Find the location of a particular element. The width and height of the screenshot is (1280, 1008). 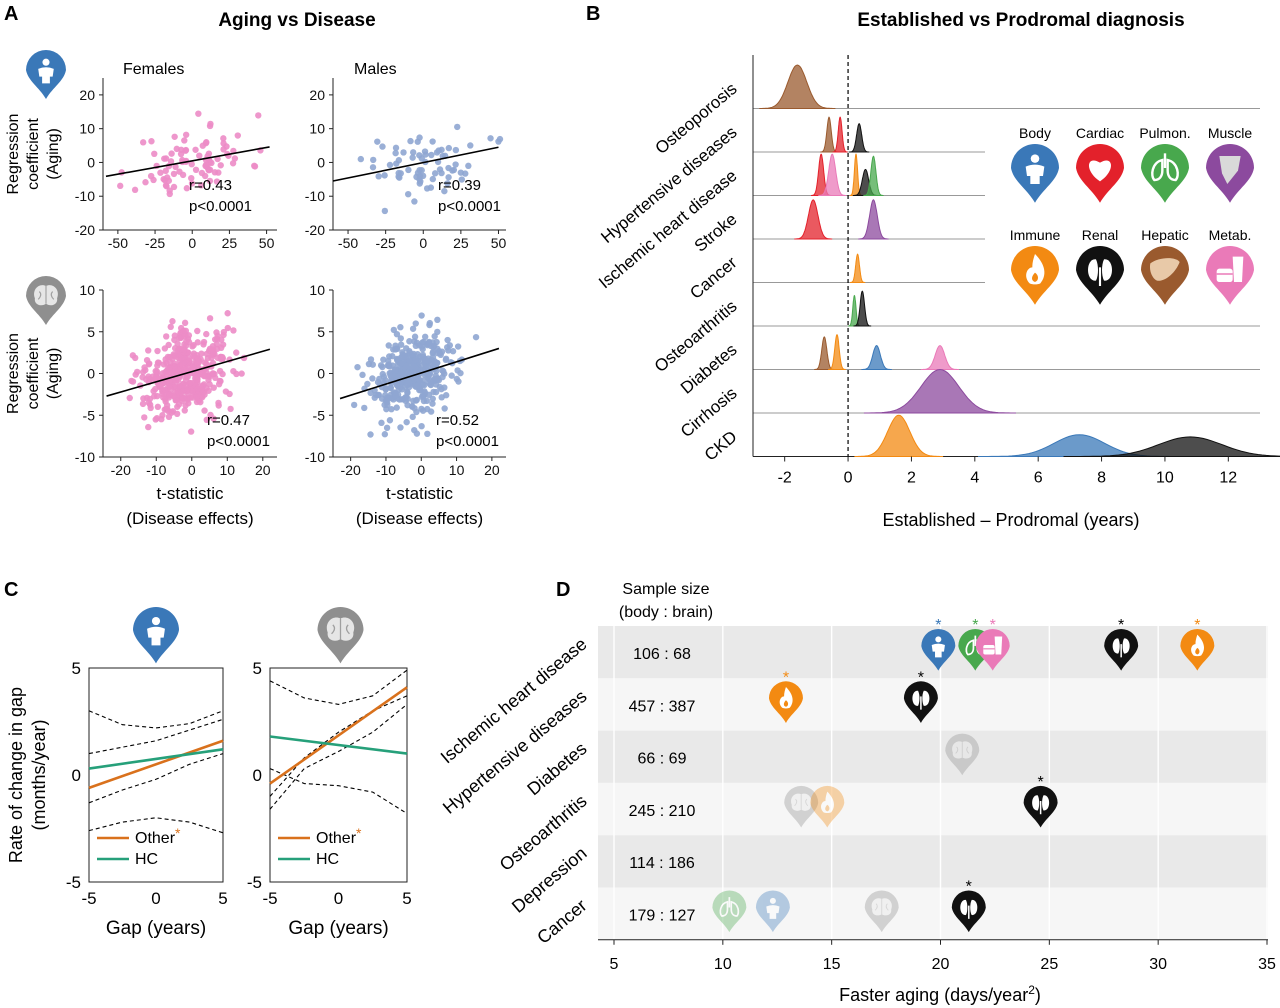

x-tick-label: 5 is located at coordinates (406, 898).